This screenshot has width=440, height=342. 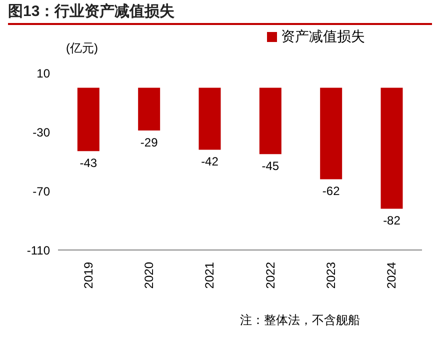 I want to click on x-tick-label: 2023, so click(x=331, y=275).